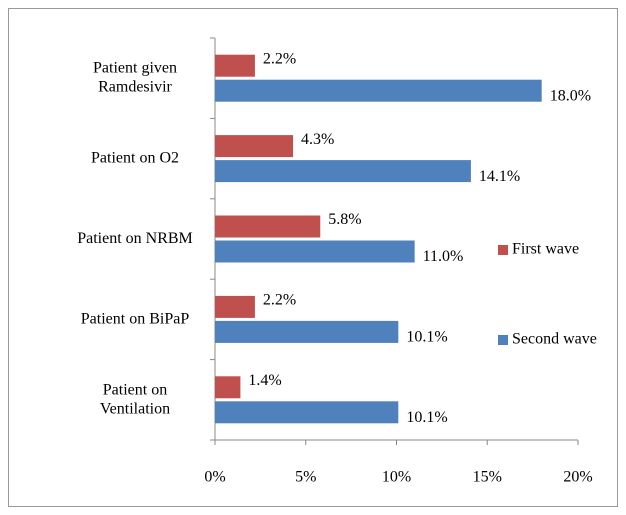 The width and height of the screenshot is (626, 515). Describe the element at coordinates (396, 477) in the screenshot. I see `x-tick-label: 10%` at that location.